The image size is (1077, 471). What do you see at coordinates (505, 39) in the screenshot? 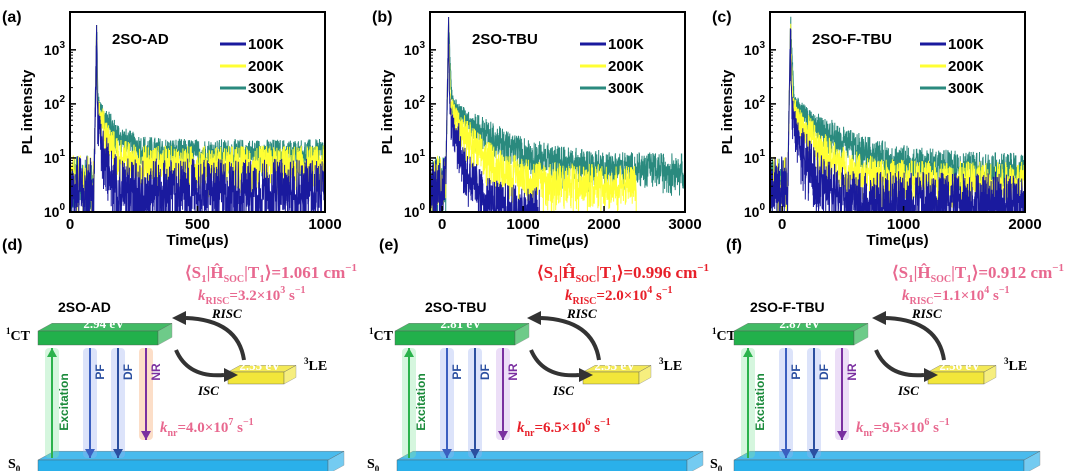
I see `sample-name: 2SO-TBU` at bounding box center [505, 39].